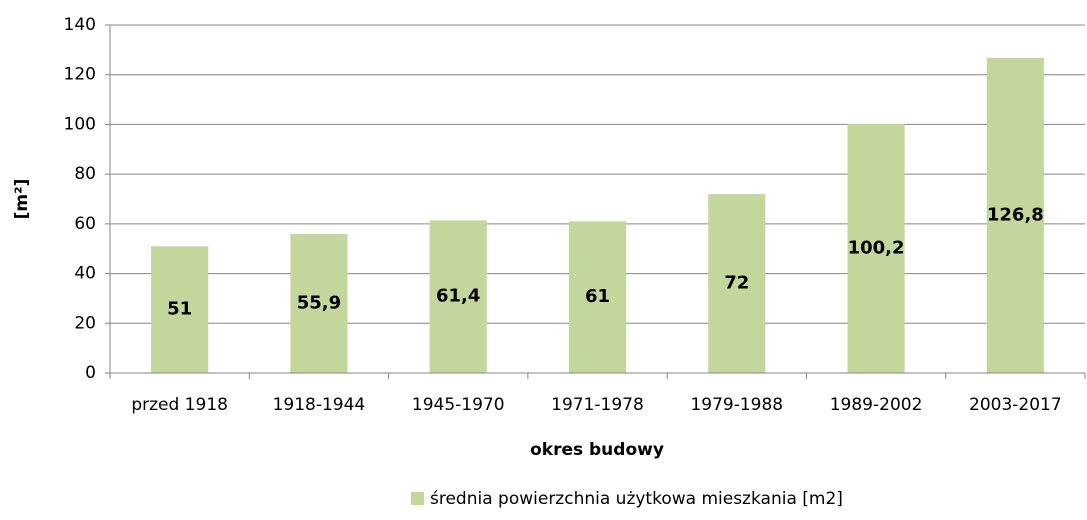 The height and width of the screenshot is (520, 1087). What do you see at coordinates (85, 274) in the screenshot?
I see `y-tick-label: 40` at bounding box center [85, 274].